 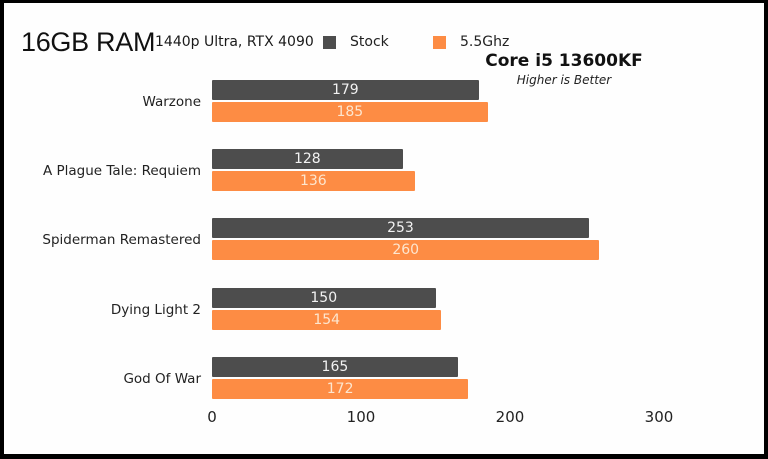 What do you see at coordinates (350, 112) in the screenshot?
I see `bar-5-5ghz: 185` at bounding box center [350, 112].